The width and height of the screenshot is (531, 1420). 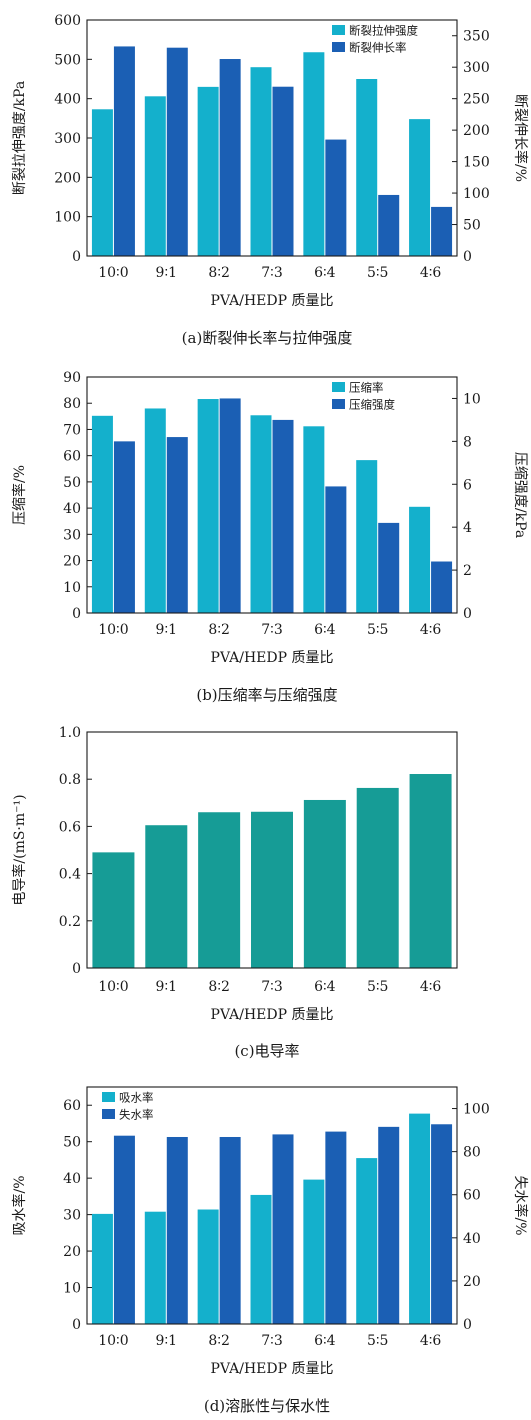 What do you see at coordinates (20, 138) in the screenshot?
I see `y-axis-title: 断裂拉伸强度/kPa` at bounding box center [20, 138].